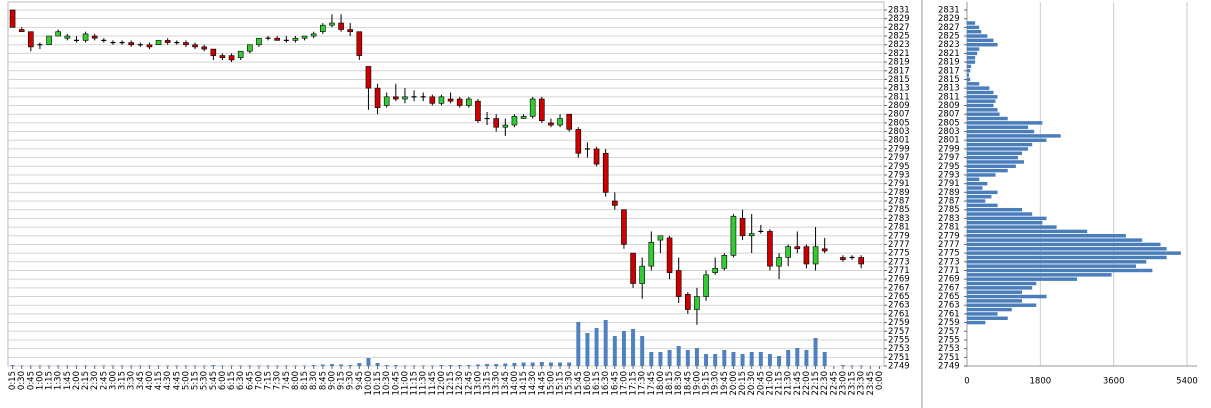  I want to click on x-tick-label: 12:30, so click(460, 383).